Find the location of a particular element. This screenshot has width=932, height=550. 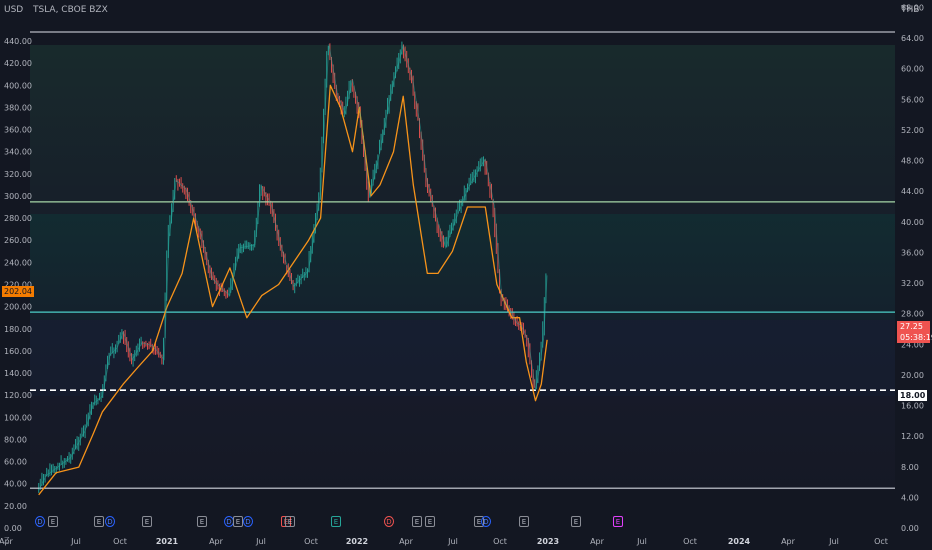

x-tick-label: 2023 is located at coordinates (548, 541).